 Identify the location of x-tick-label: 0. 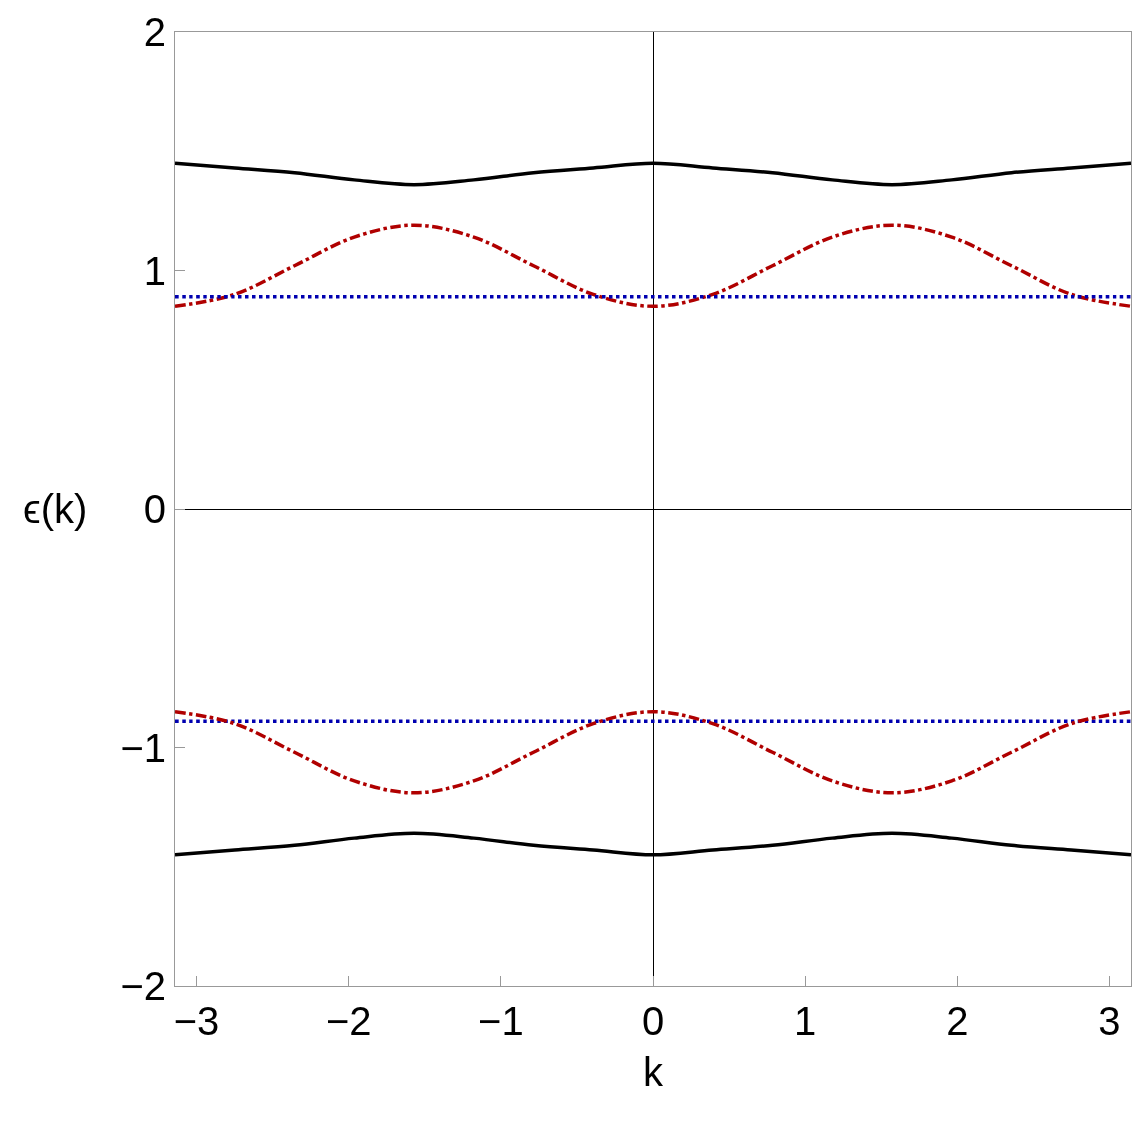
(653, 1021).